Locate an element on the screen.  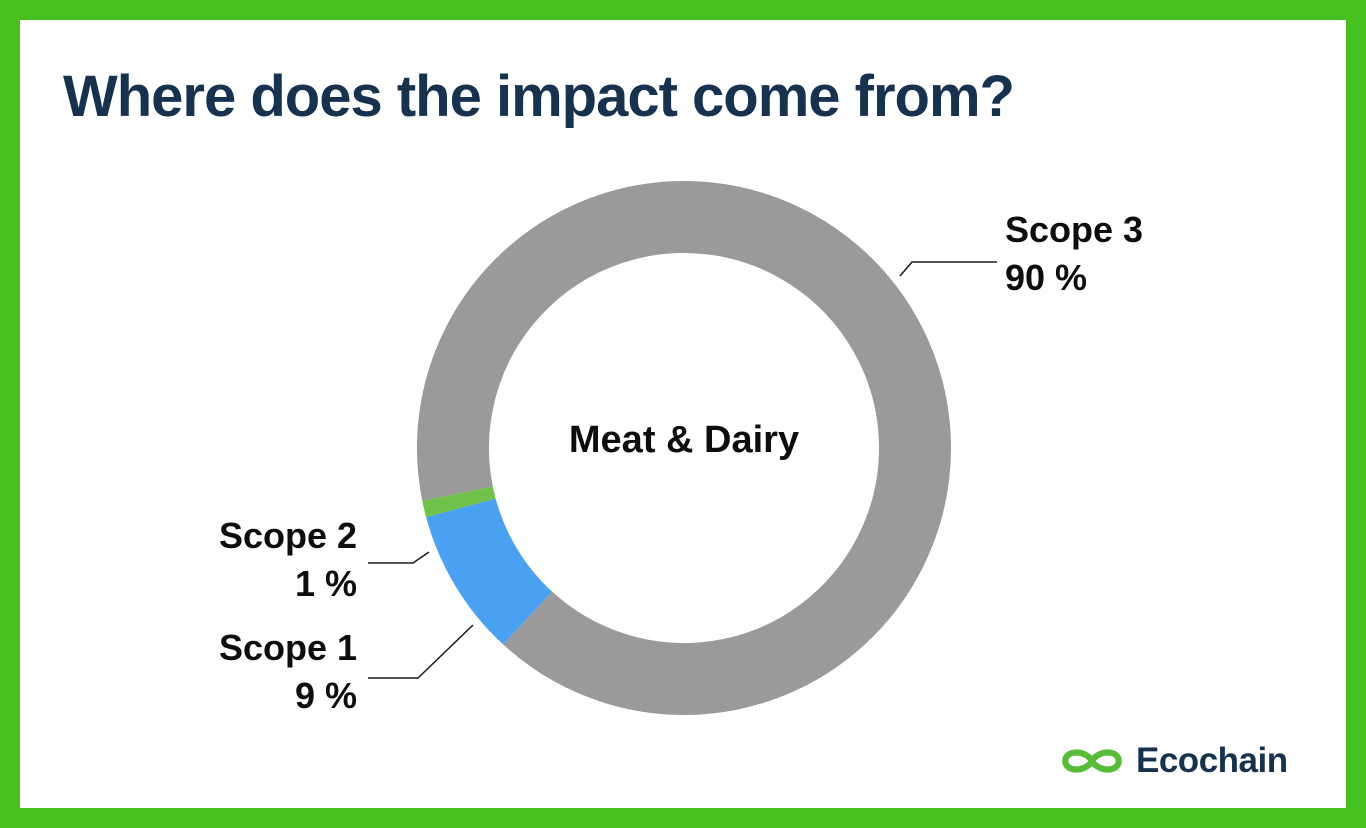
callout-scope2: Scope 2 1 % is located at coordinates (257, 560).